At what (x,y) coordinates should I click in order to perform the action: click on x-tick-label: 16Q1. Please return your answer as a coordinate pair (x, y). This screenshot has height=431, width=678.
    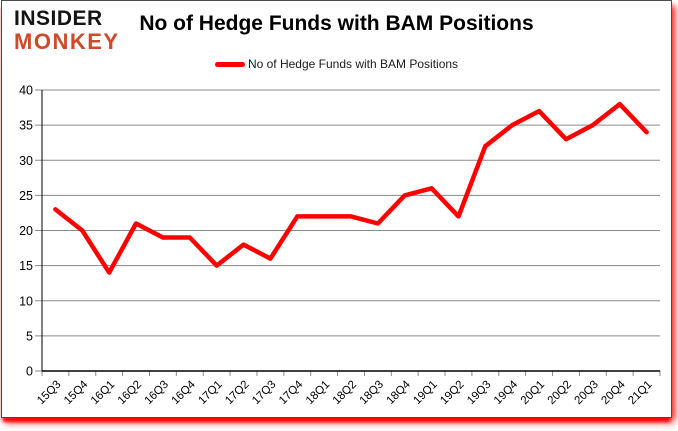
    Looking at the image, I should click on (103, 393).